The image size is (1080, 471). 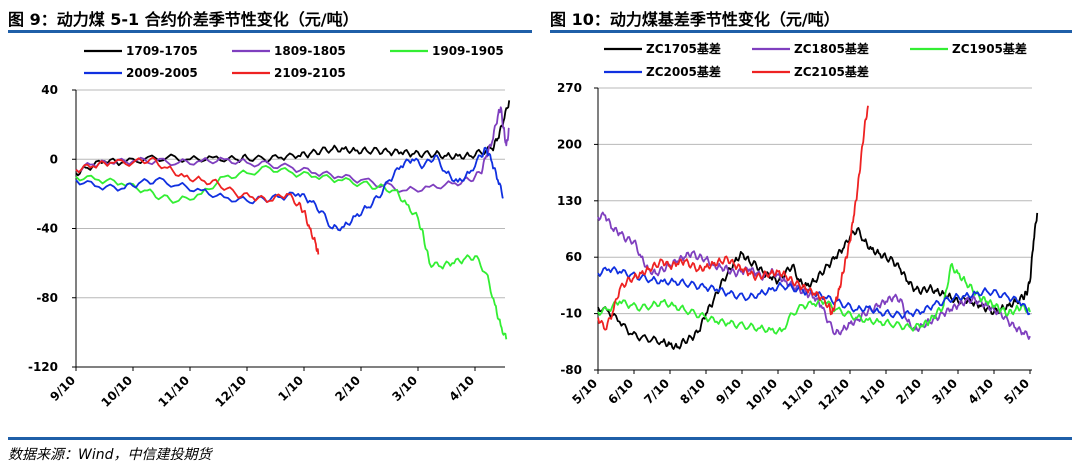 I want to click on source-rule, so click(x=540, y=438).